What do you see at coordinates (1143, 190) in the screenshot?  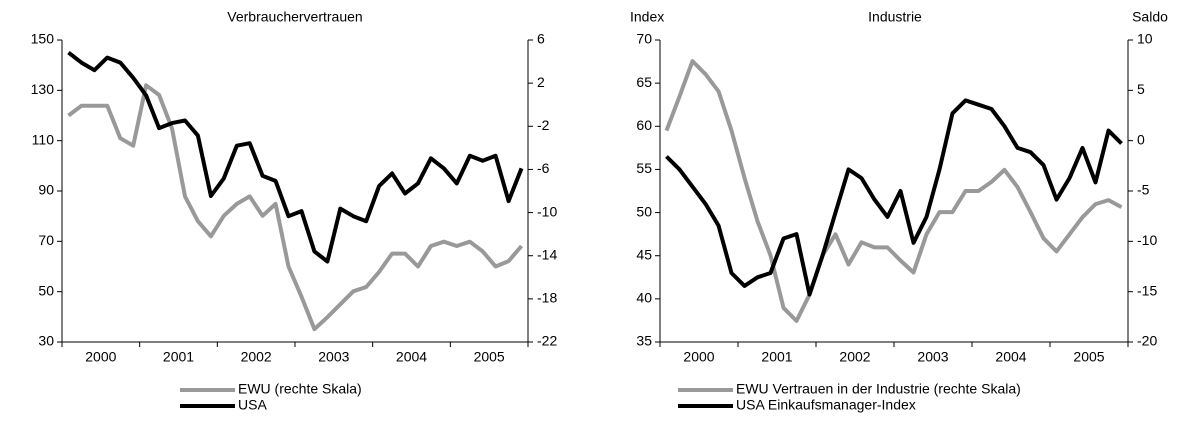 I see `y2-tick-label: -5` at bounding box center [1143, 190].